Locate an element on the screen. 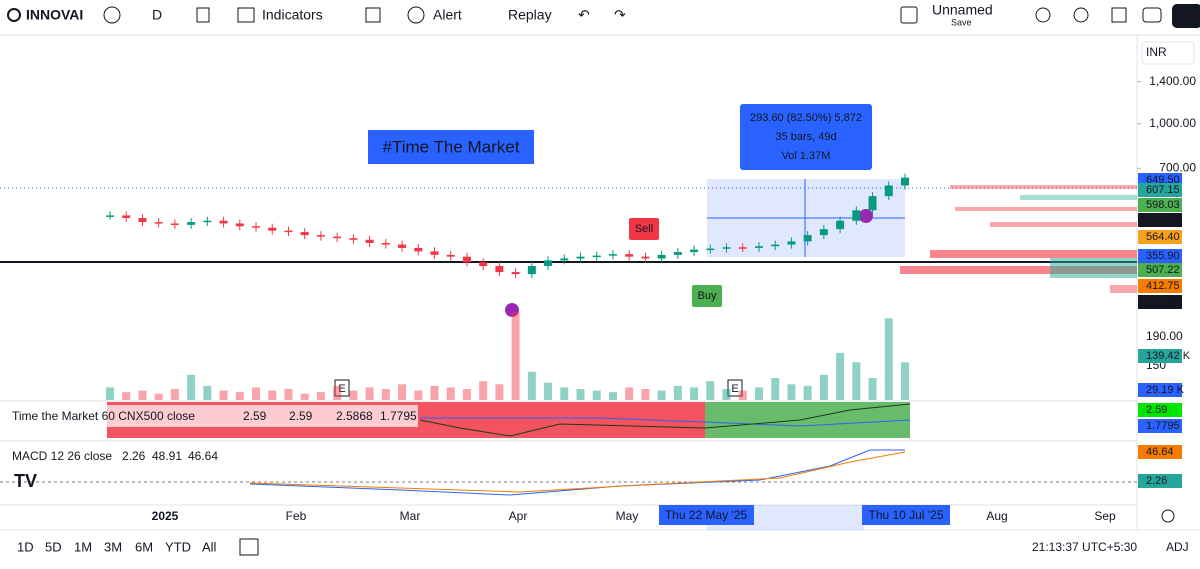 This screenshot has width=1200, height=569. settings-icon is located at coordinates (1081, 15).